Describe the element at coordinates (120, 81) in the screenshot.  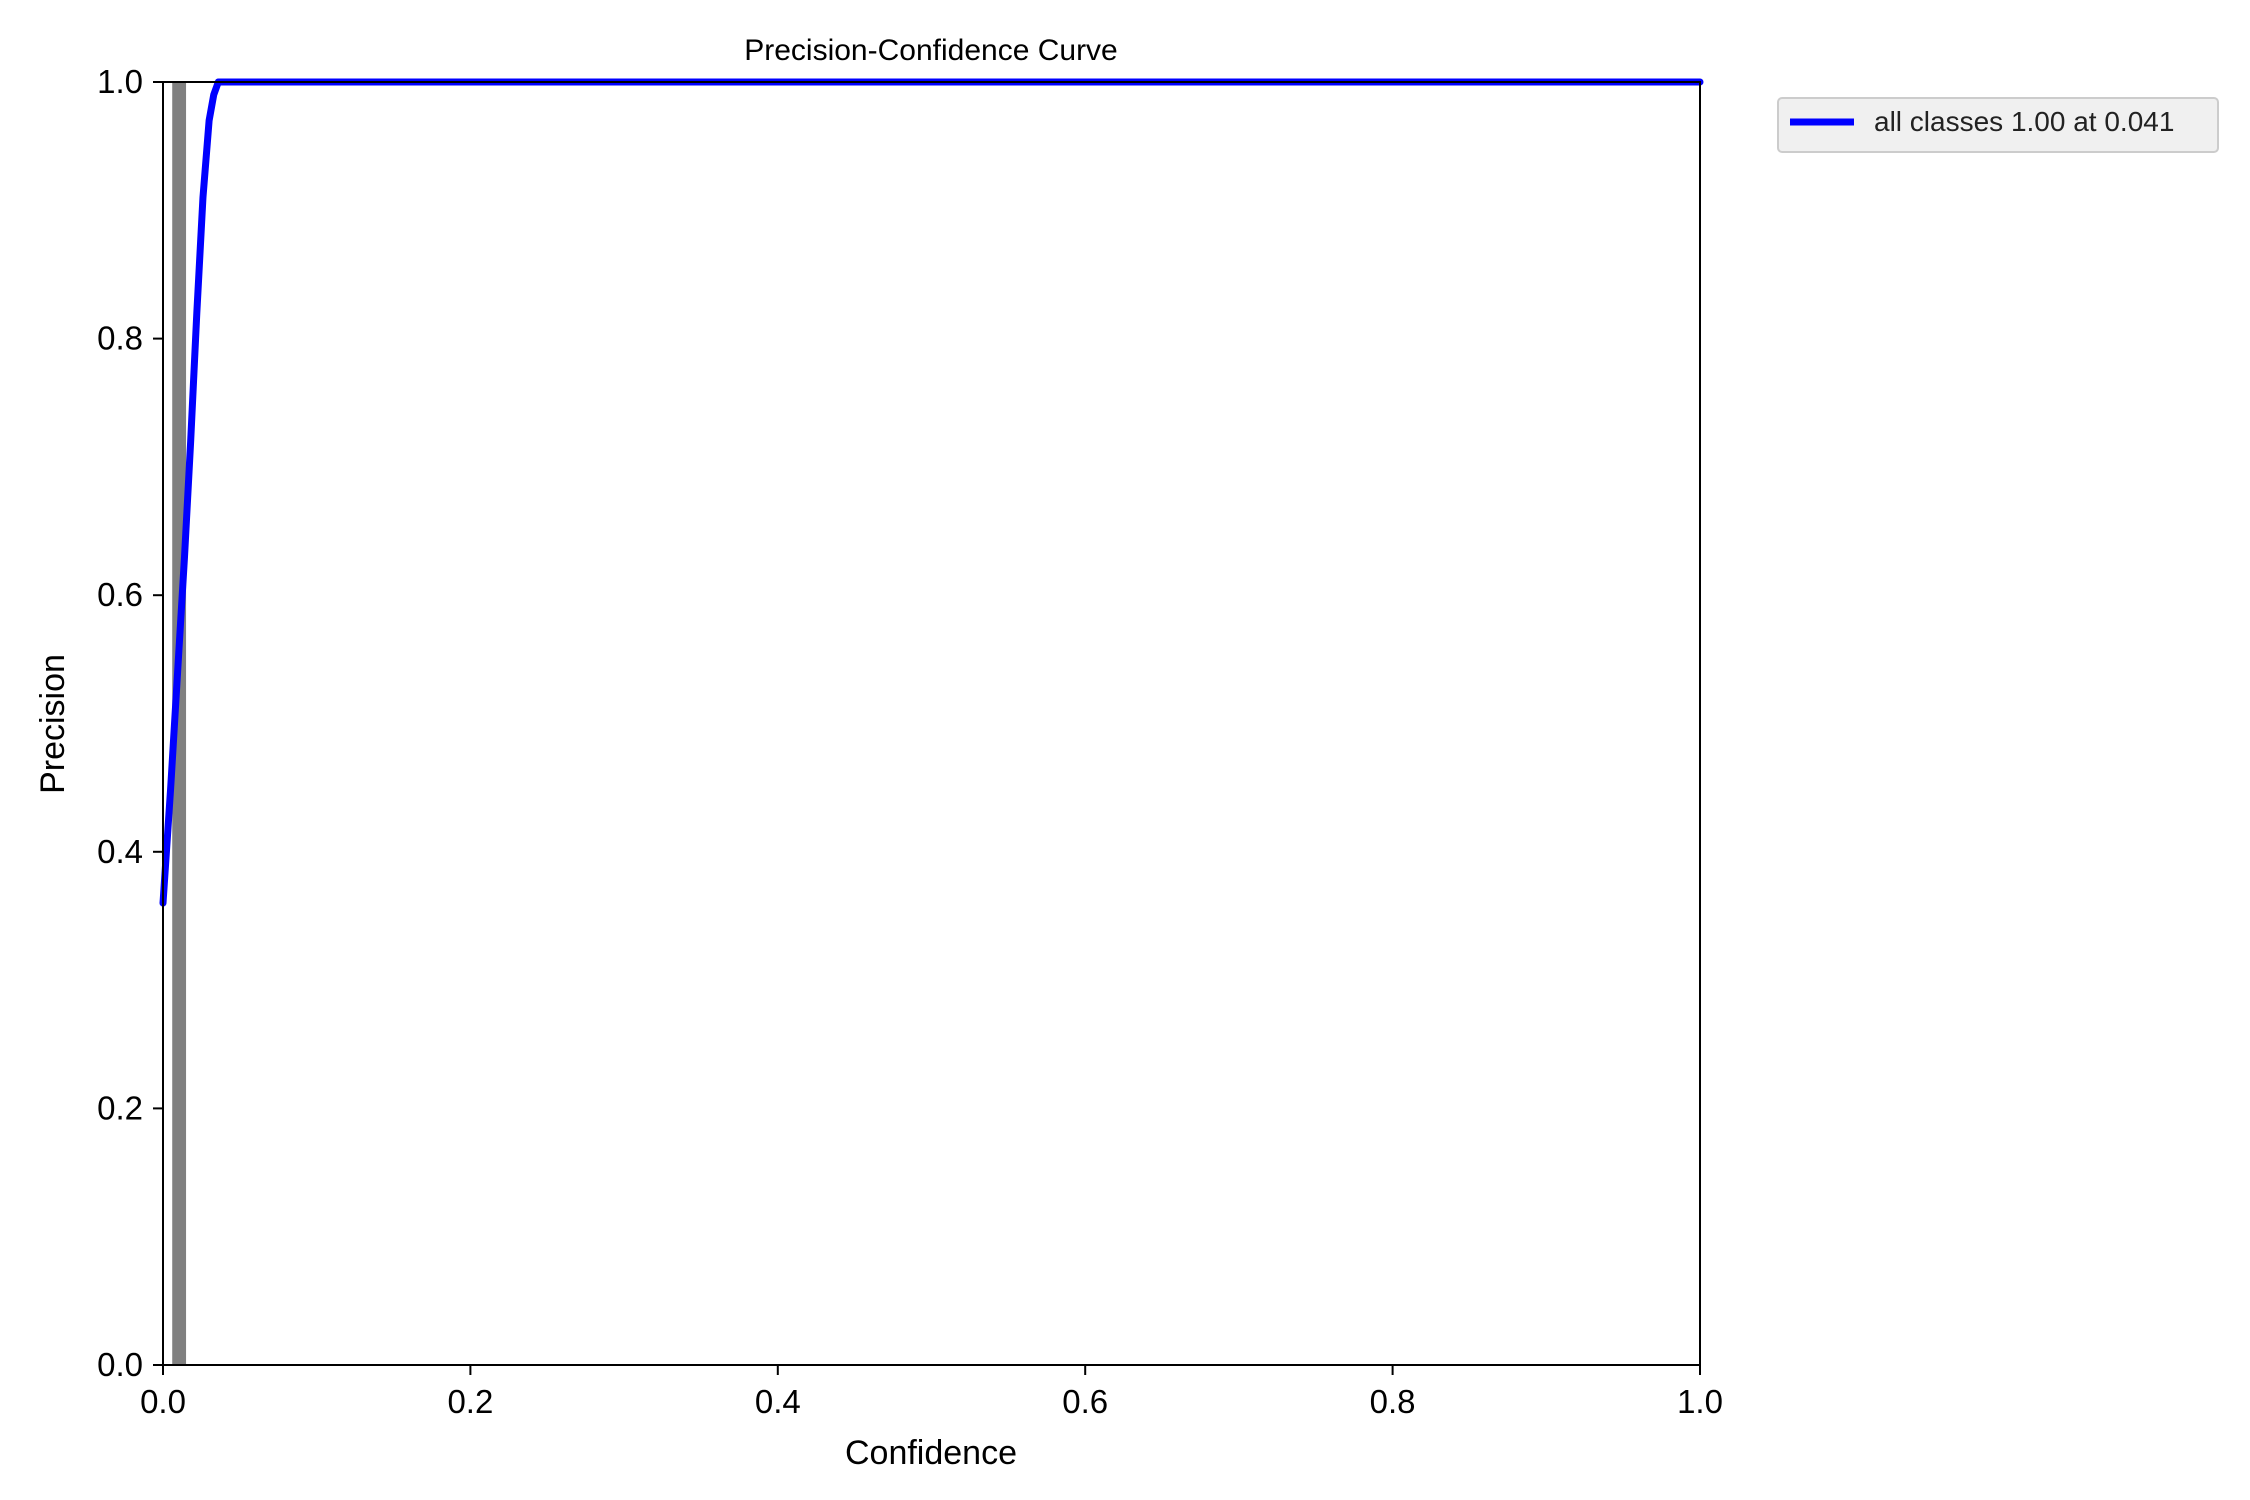
I see `y-tick-label: 1.0` at that location.